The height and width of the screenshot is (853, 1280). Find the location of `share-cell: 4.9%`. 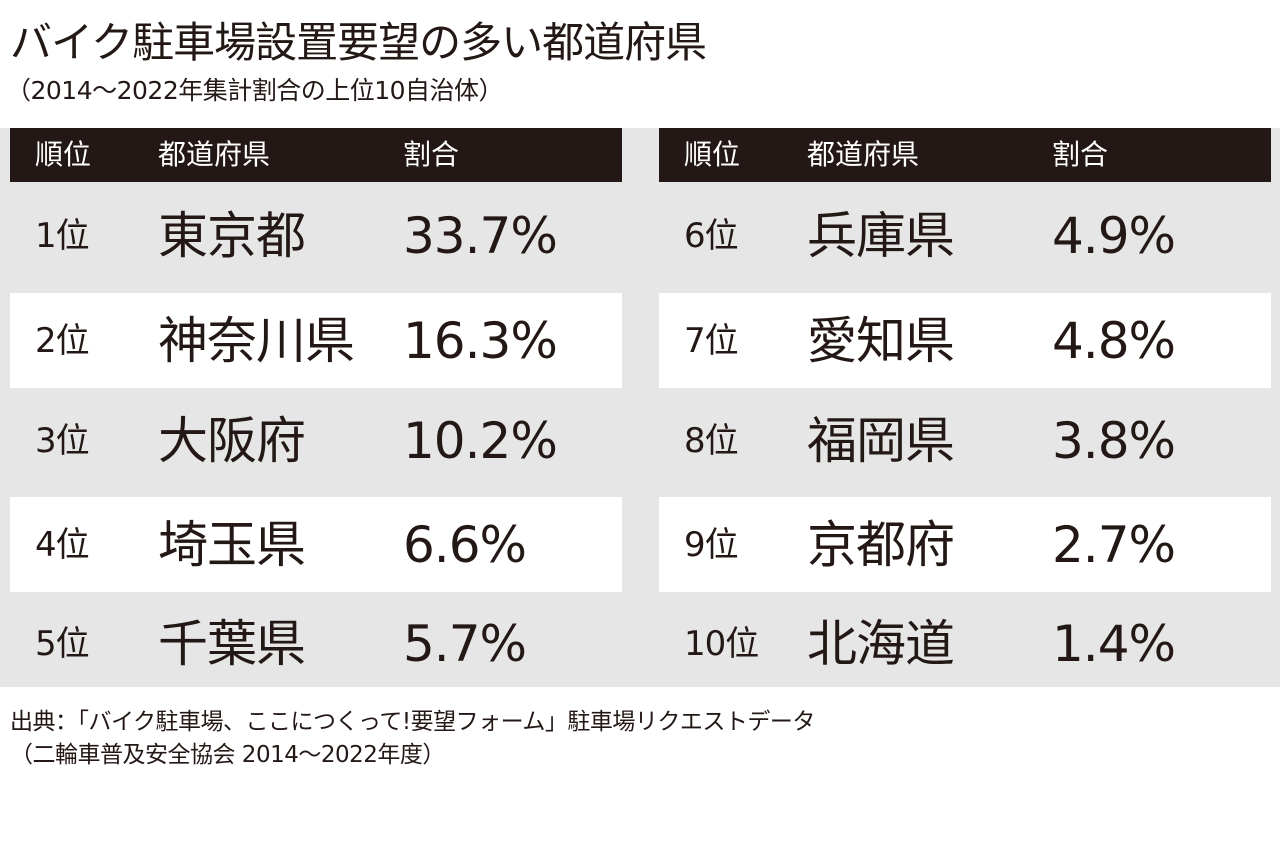

share-cell: 4.9% is located at coordinates (1114, 236).